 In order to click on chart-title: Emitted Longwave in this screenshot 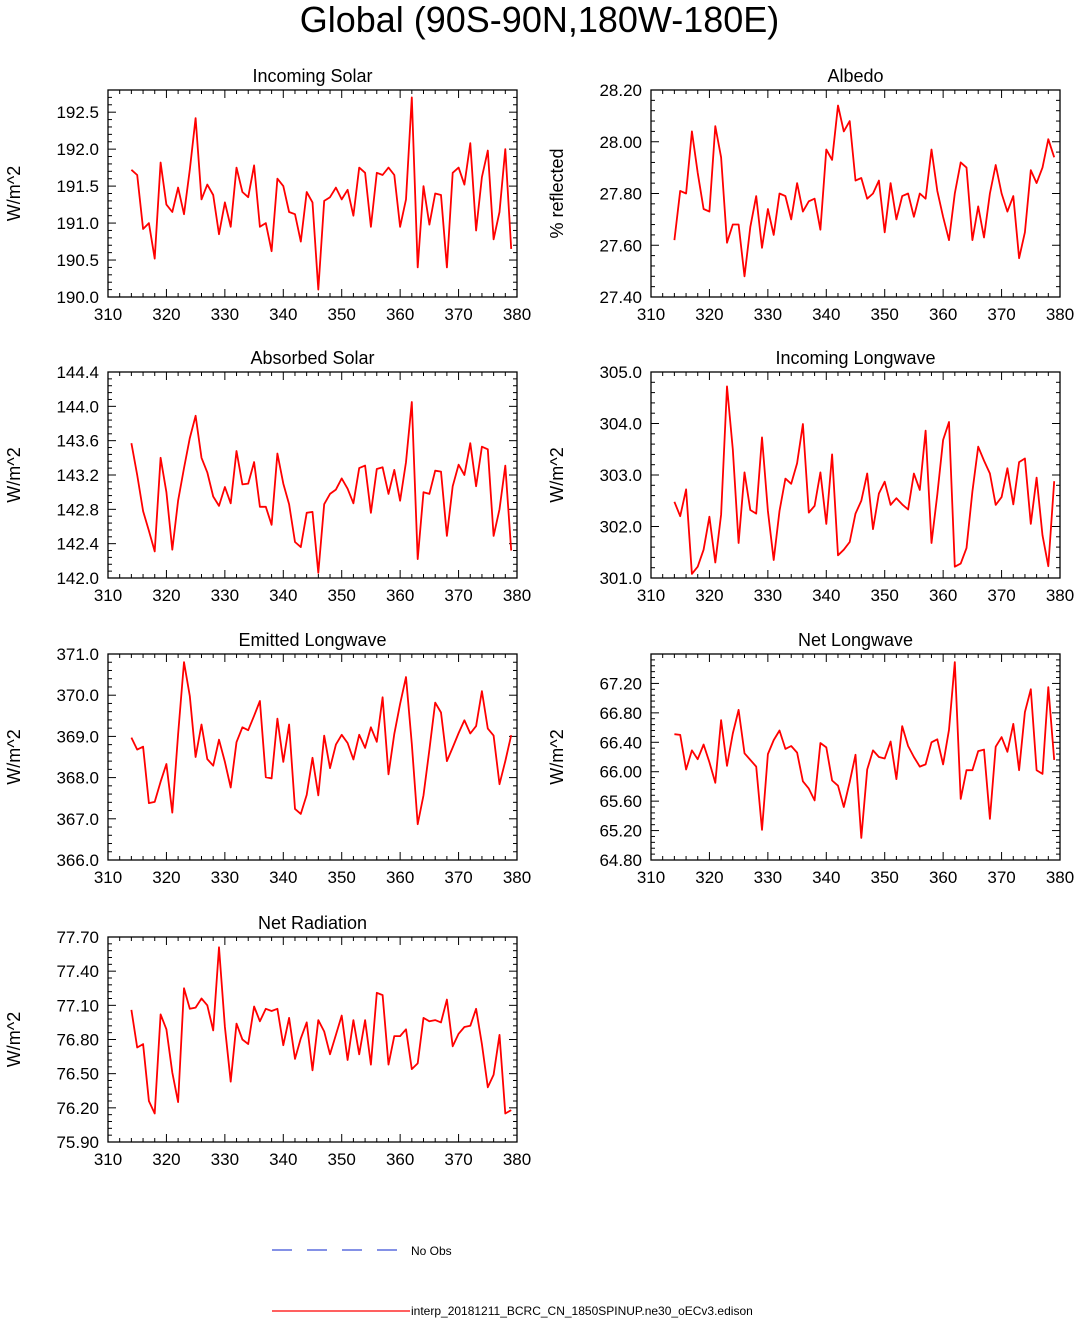, I will do `click(312, 640)`.